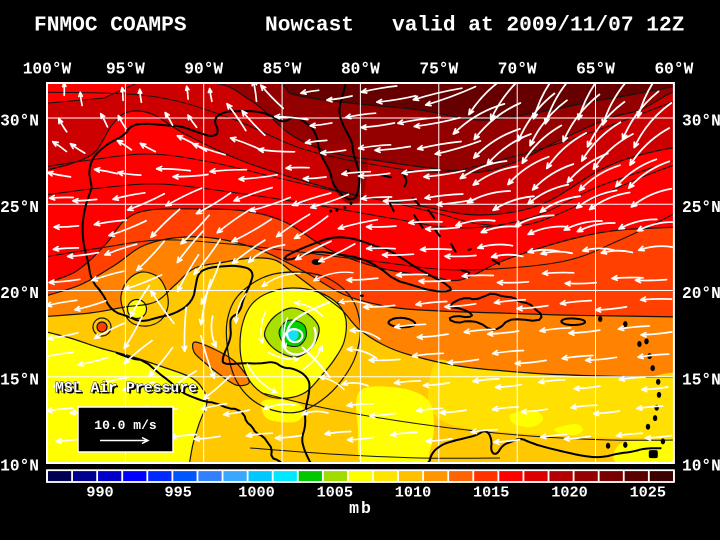  Describe the element at coordinates (335, 493) in the screenshot. I see `svg-text: 1005` at that location.